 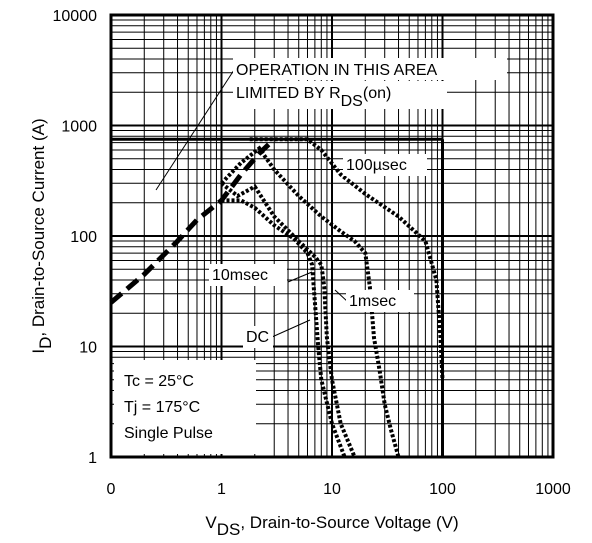 I want to click on label-10msec: 10msec, so click(x=240, y=275).